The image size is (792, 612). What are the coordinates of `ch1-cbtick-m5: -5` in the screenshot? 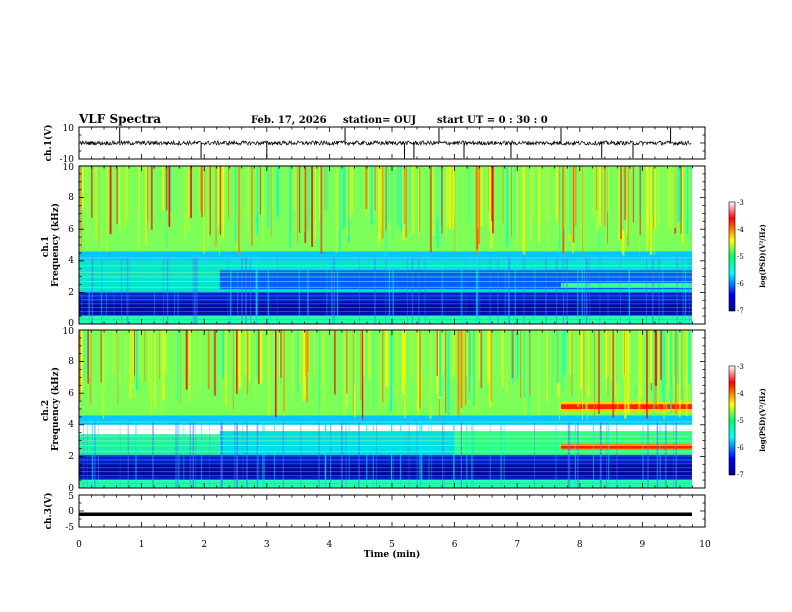 It's located at (740, 257).